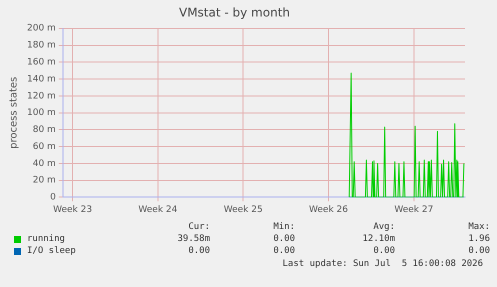  I want to click on text: 12.10m, so click(378, 239).